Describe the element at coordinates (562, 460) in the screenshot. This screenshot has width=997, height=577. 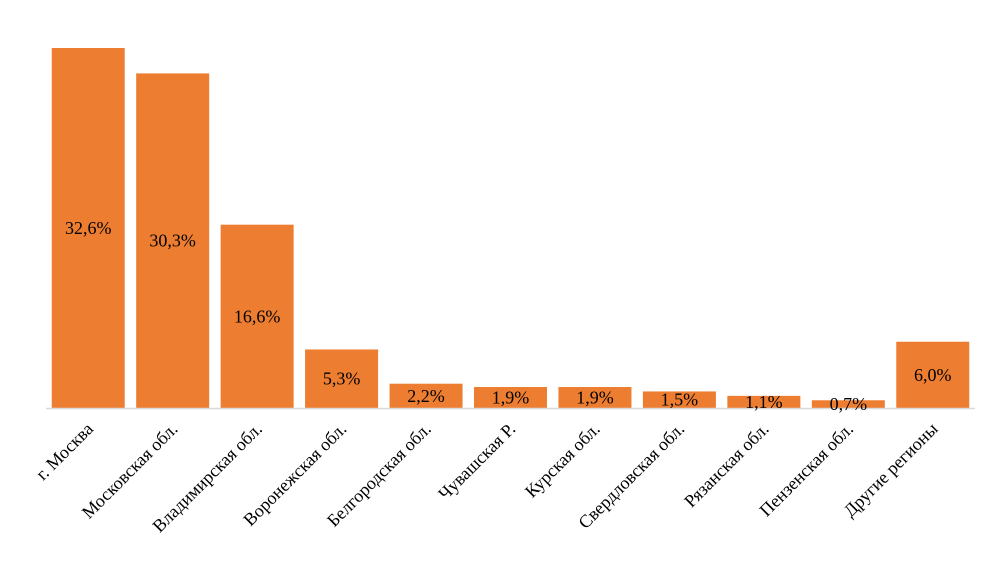
I see `x-tick-label-7: Курская обл.` at that location.